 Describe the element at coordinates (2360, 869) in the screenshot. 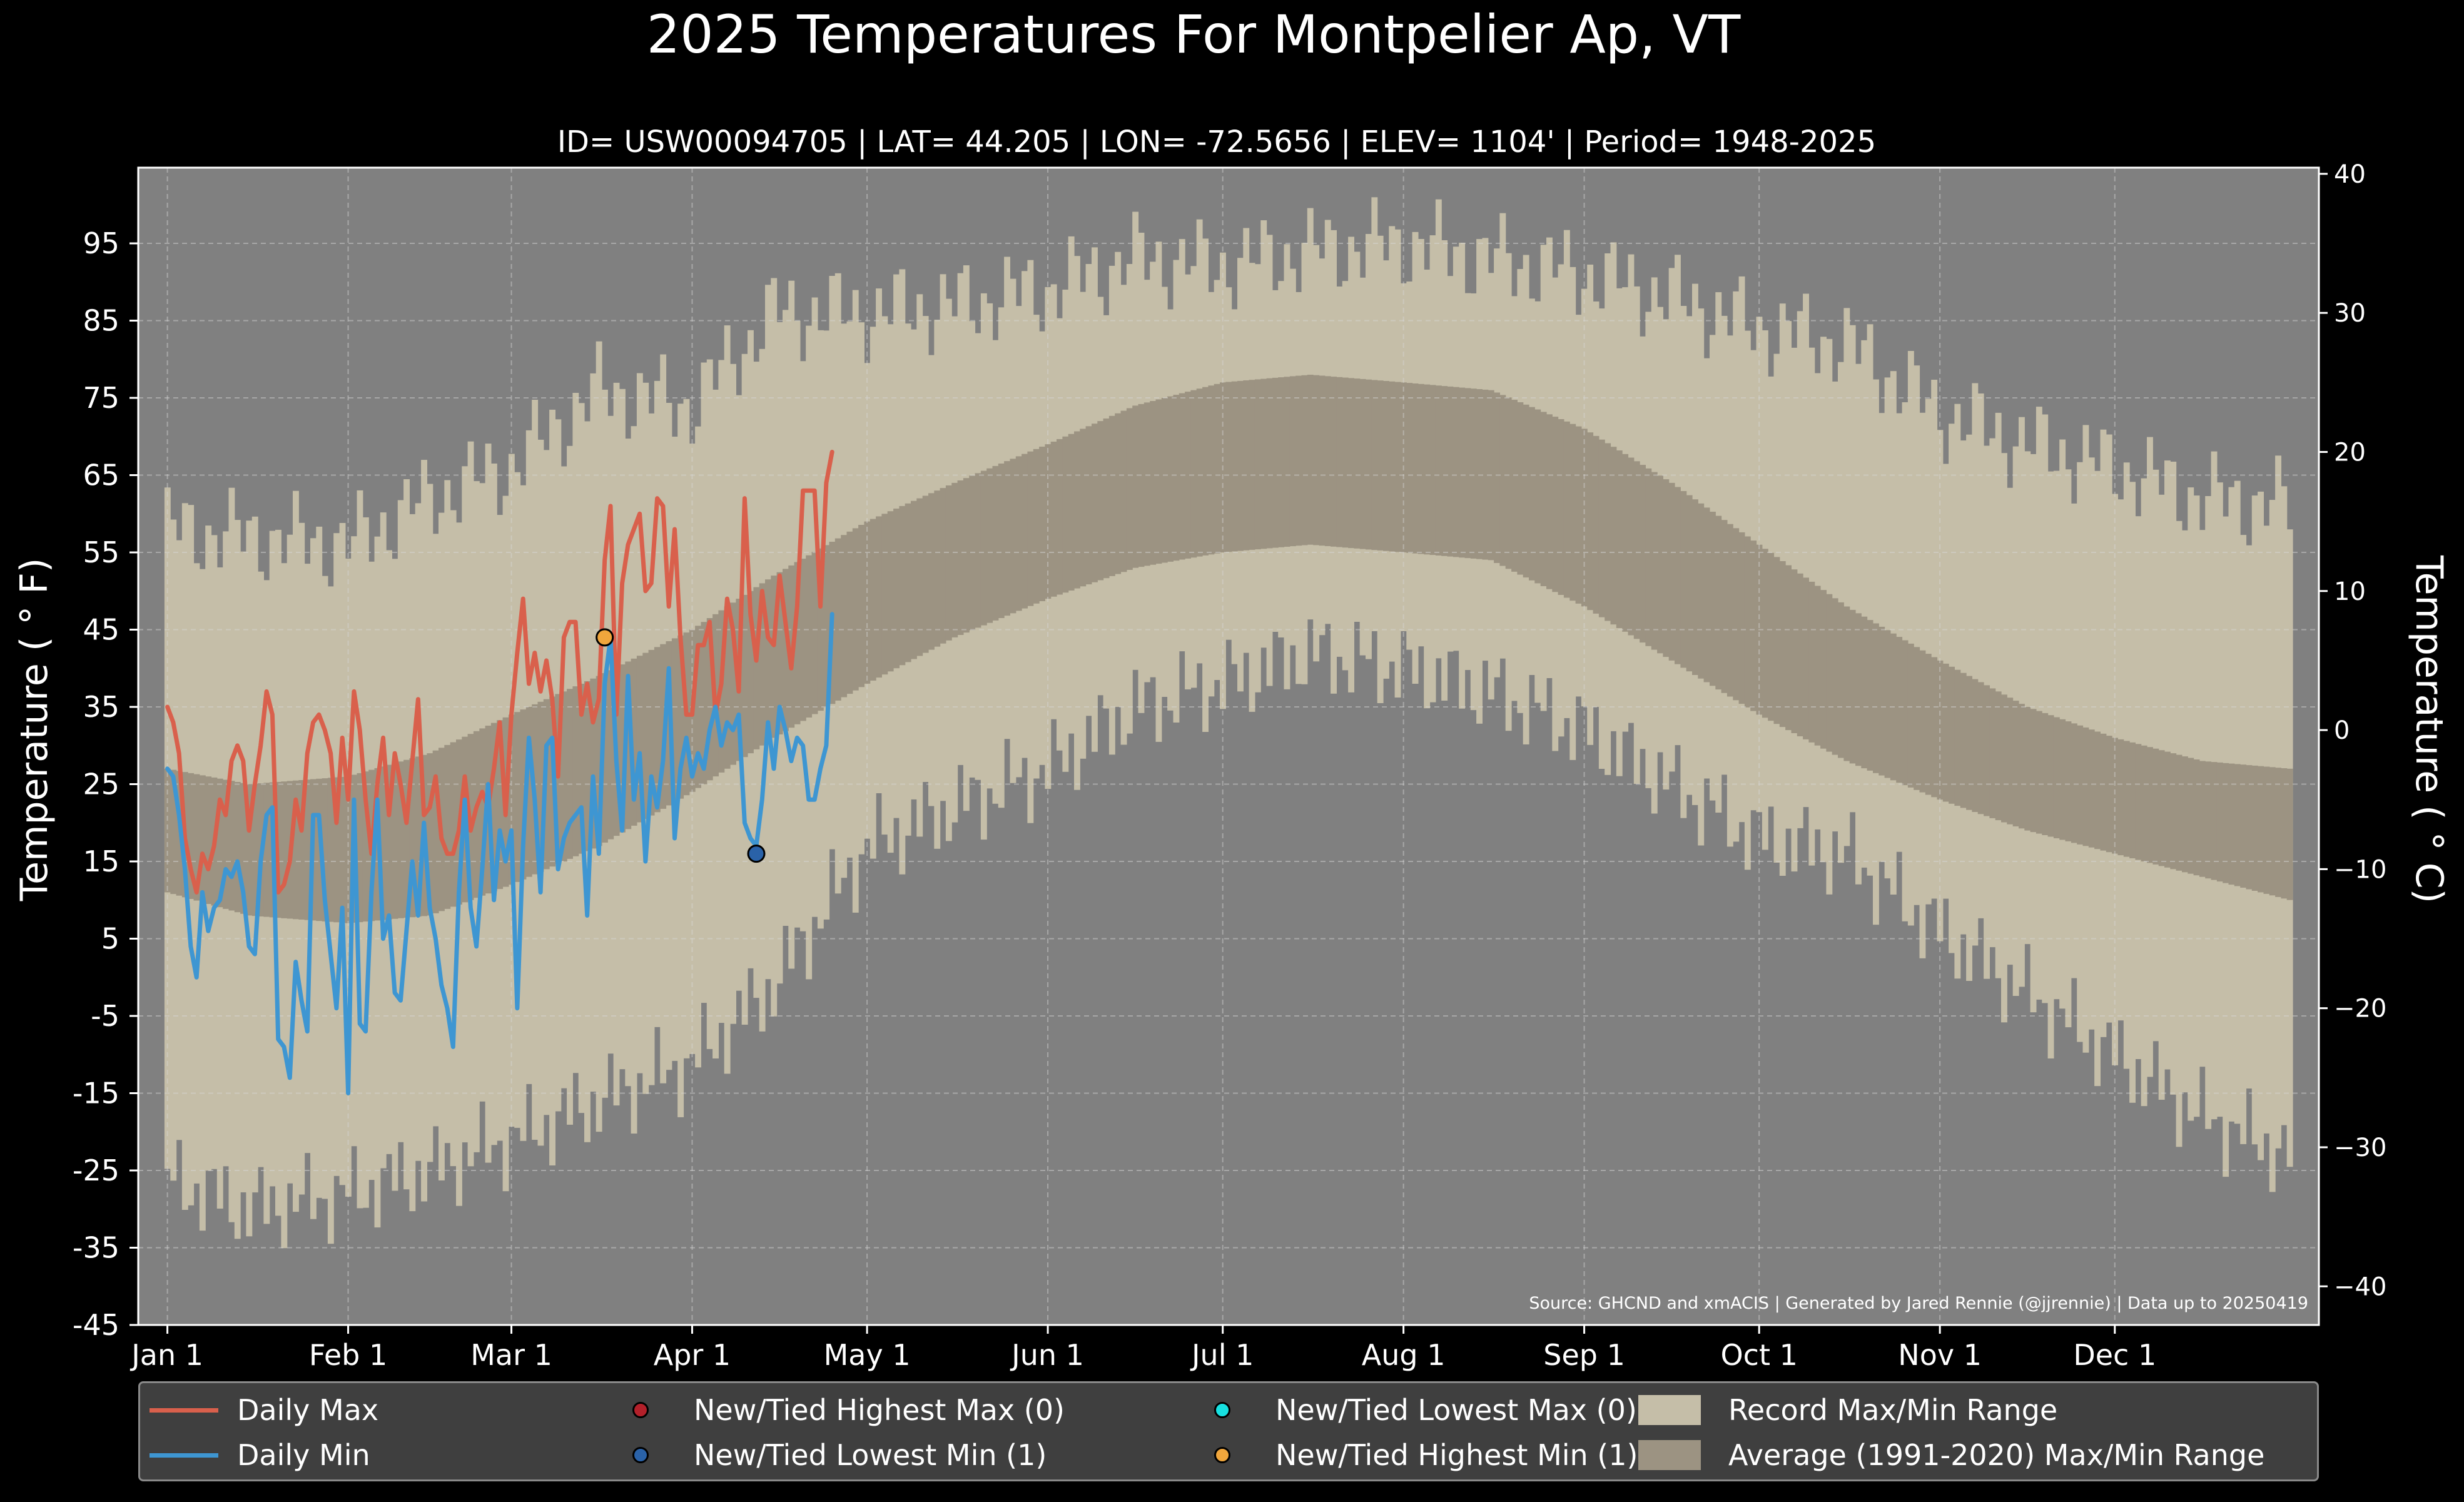

I see `y-tick-label-right: −10` at that location.